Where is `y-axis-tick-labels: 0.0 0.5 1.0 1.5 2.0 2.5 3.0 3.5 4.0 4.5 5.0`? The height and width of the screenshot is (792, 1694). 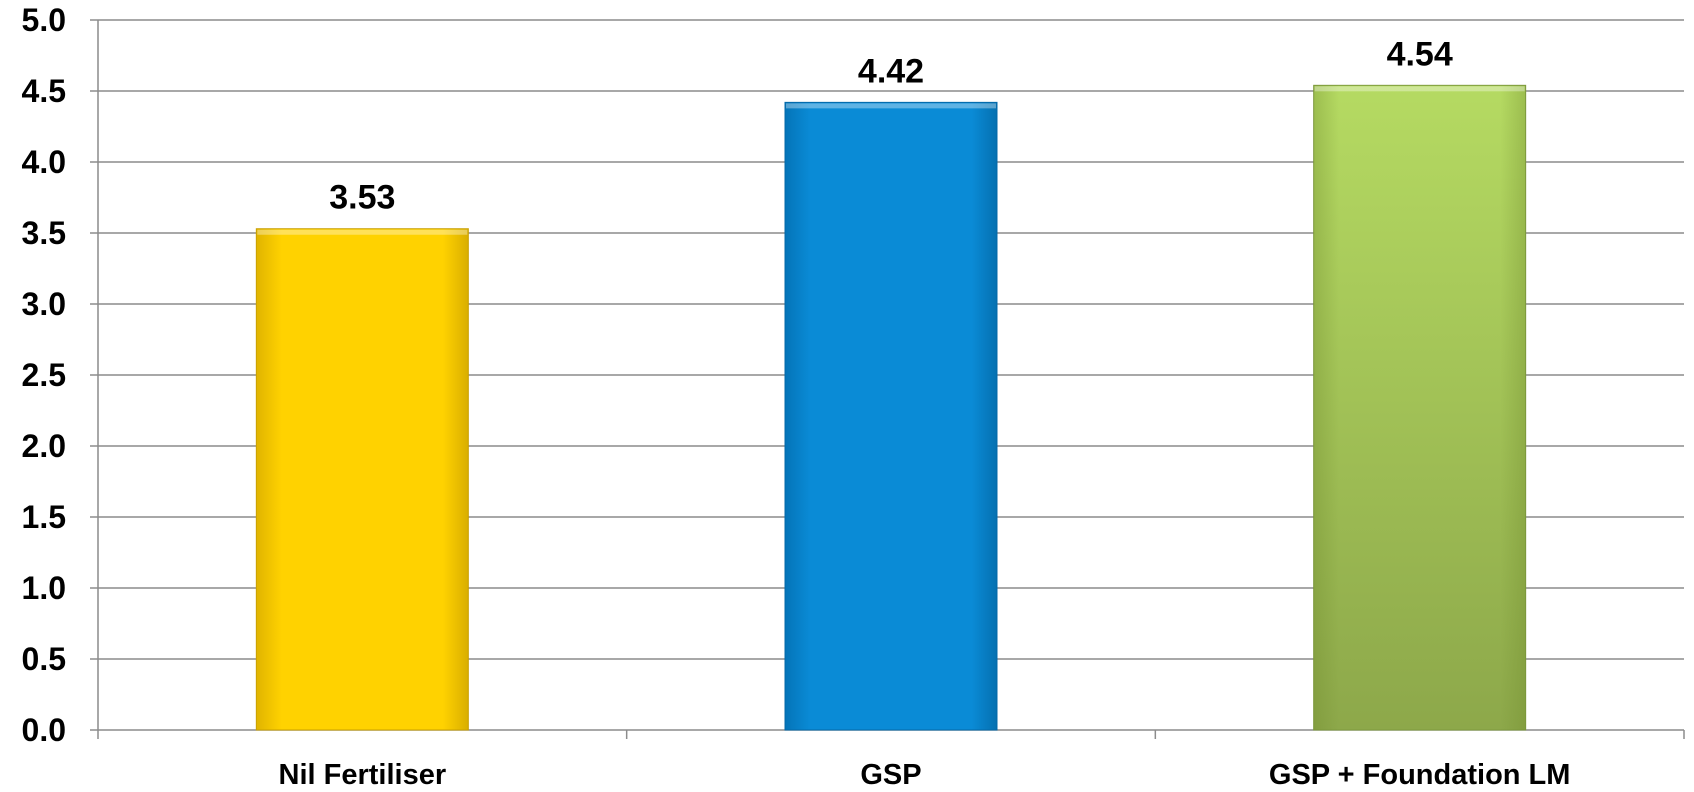
y-axis-tick-labels: 0.0 0.5 1.0 1.5 2.0 2.5 3.0 3.5 4.0 4.5 5.0 is located at coordinates (44, 375).